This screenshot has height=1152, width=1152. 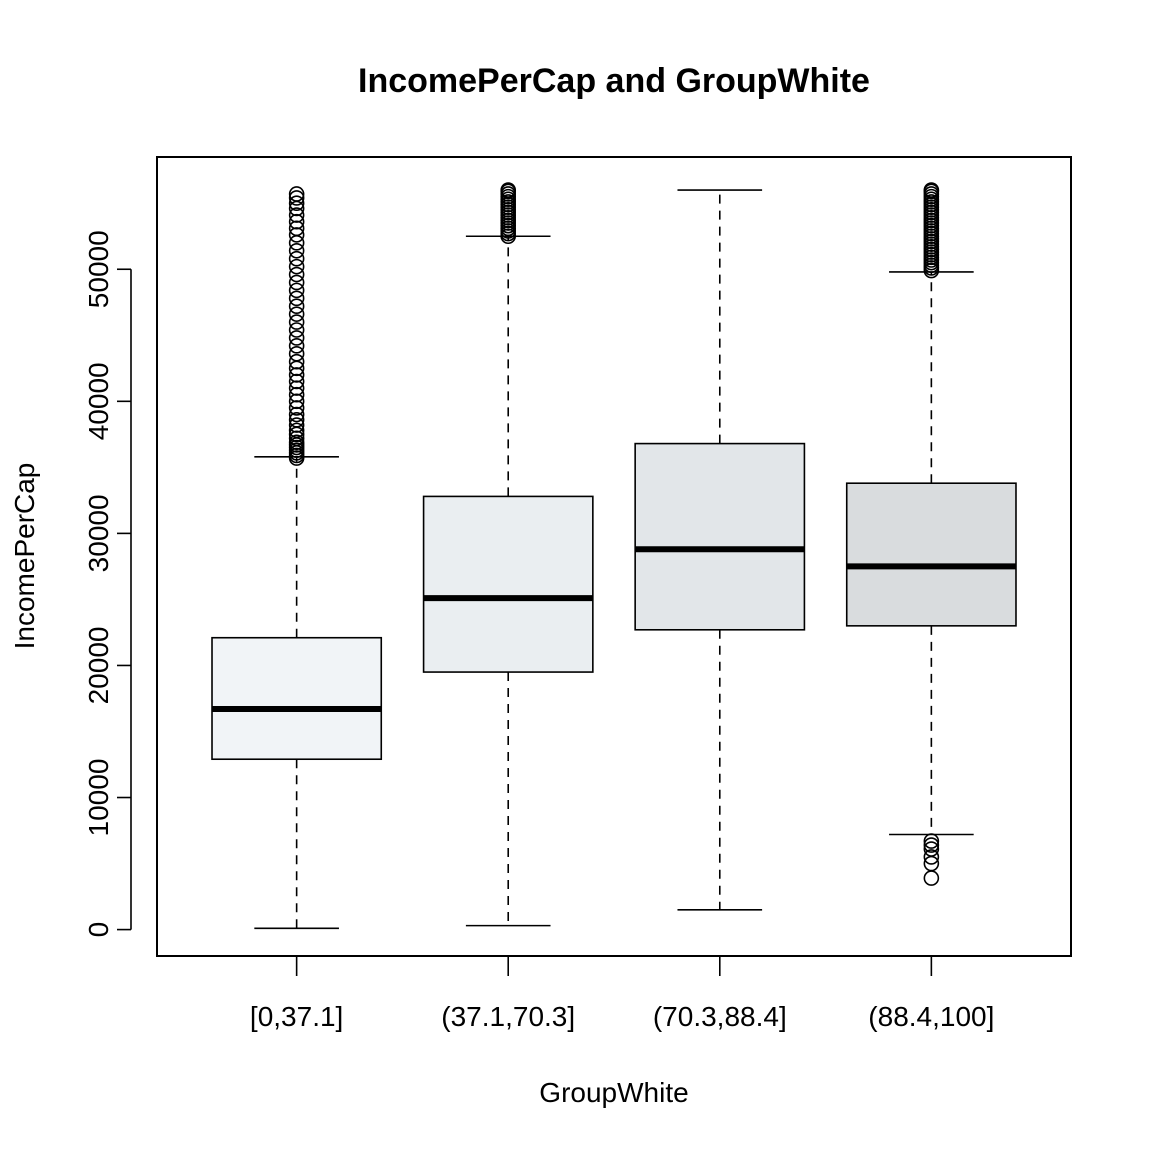 What do you see at coordinates (98, 930) in the screenshot?
I see `y-tick-label: 0` at bounding box center [98, 930].